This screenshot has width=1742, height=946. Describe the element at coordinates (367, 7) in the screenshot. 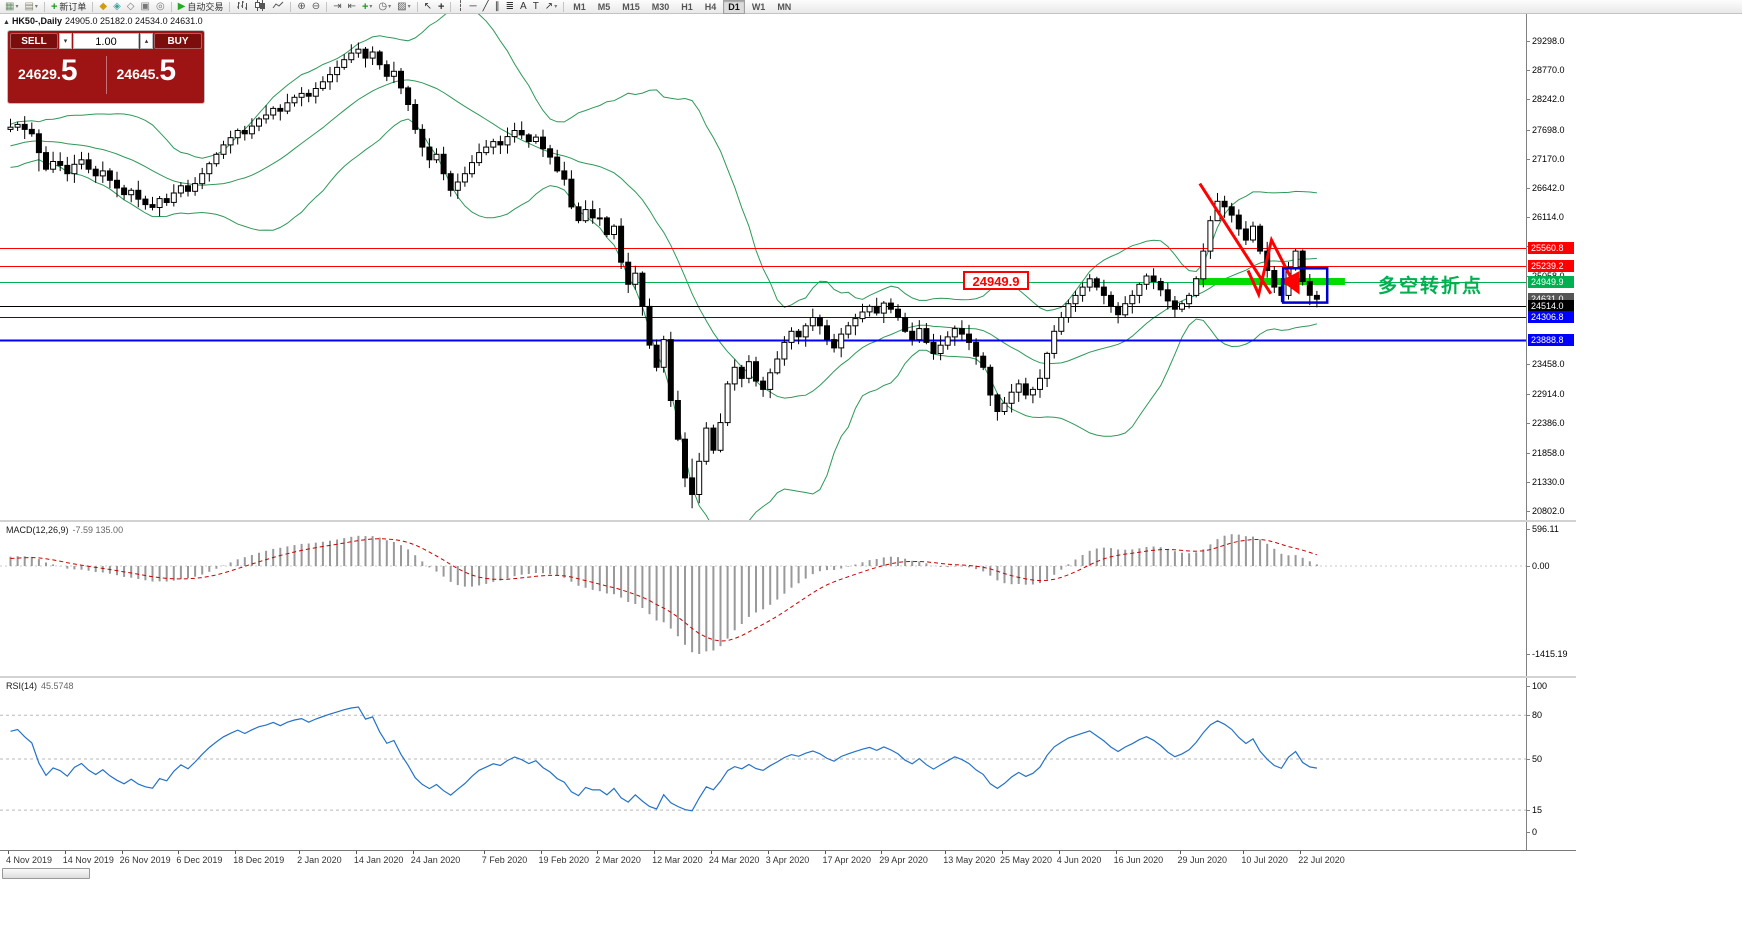

I see `indicators-list-button: + ▾` at that location.